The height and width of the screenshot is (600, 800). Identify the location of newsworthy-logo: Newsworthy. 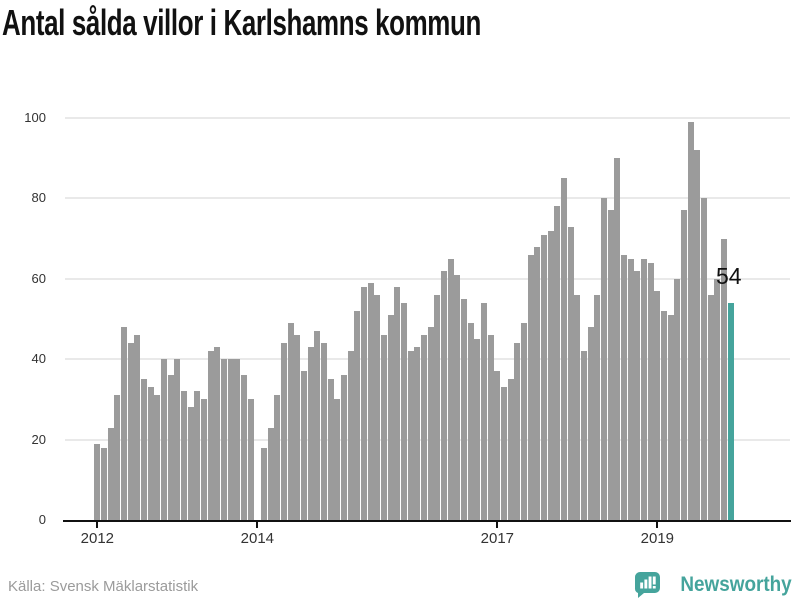
(713, 584).